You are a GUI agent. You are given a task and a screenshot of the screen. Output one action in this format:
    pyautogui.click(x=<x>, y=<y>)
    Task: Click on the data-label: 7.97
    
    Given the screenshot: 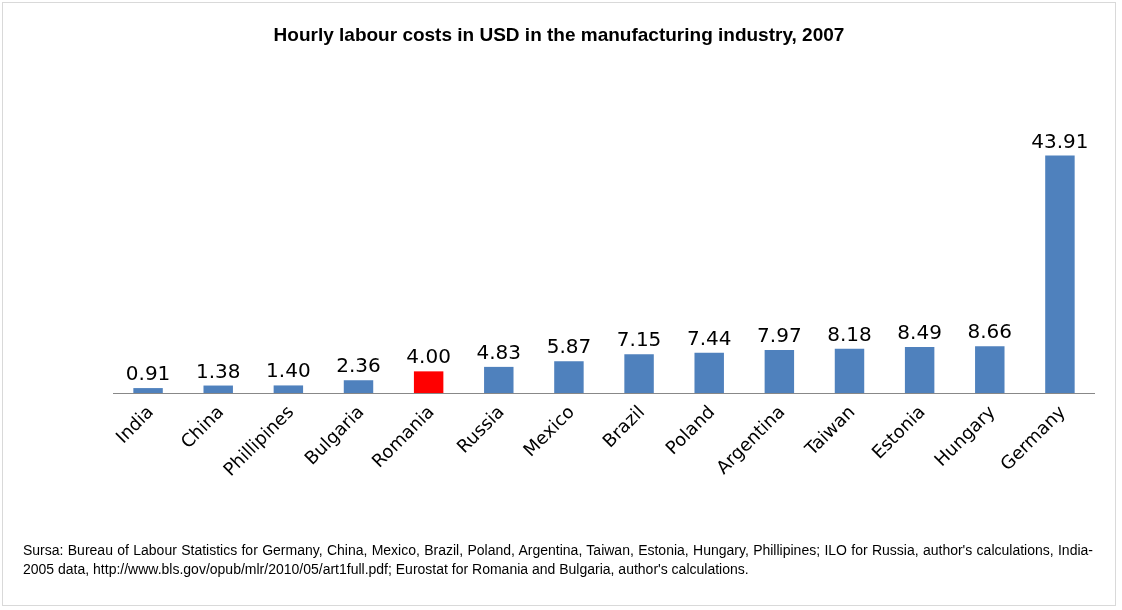 What is the action you would take?
    pyautogui.click(x=779, y=334)
    